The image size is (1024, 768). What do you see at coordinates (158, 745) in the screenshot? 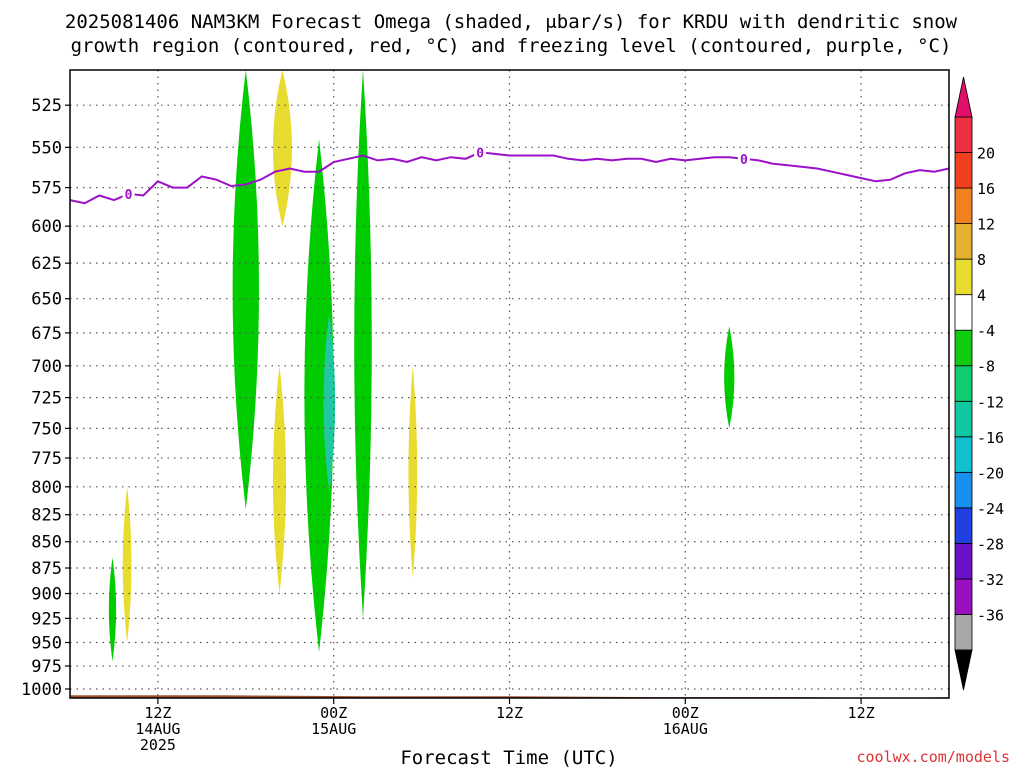
I see `x-tick-label: 2025` at bounding box center [158, 745].